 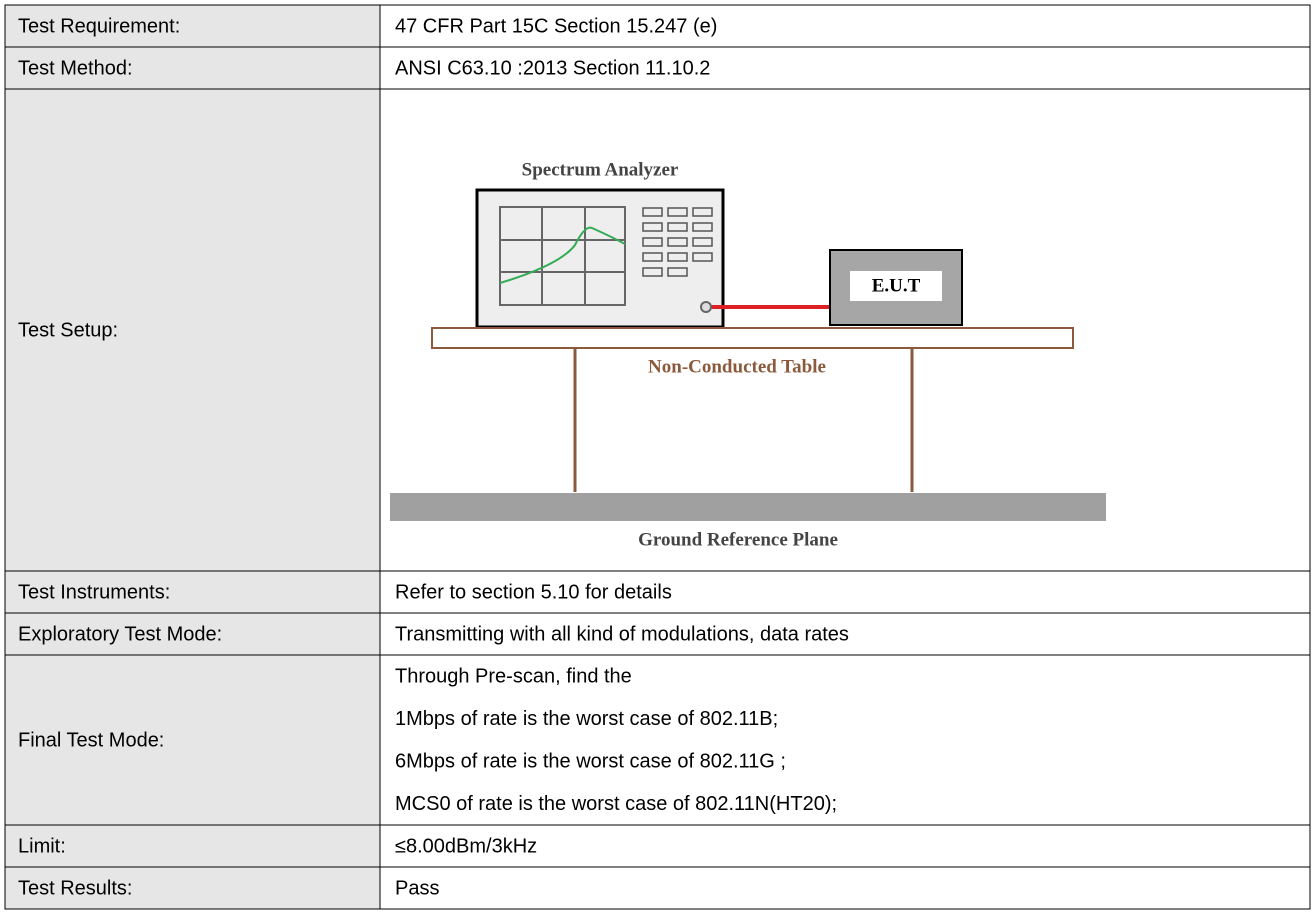 What do you see at coordinates (466, 846) in the screenshot?
I see `row-value: ≤8.00dBm/3kHz` at bounding box center [466, 846].